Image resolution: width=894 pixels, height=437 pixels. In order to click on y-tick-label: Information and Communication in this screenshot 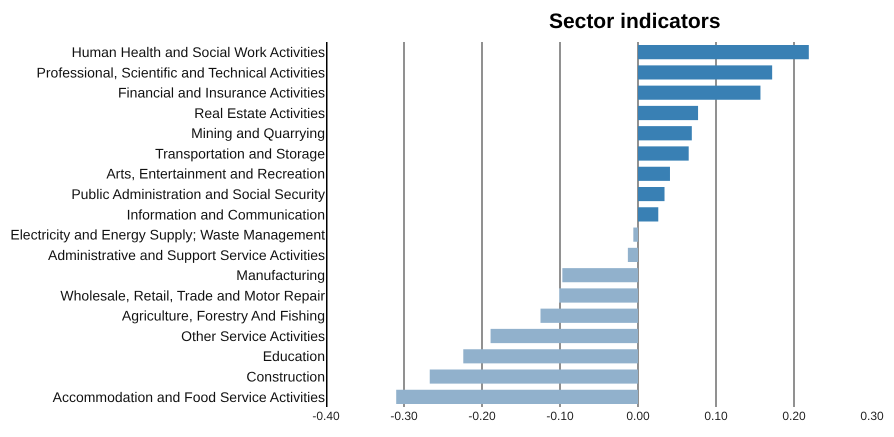, I will do `click(225, 214)`.